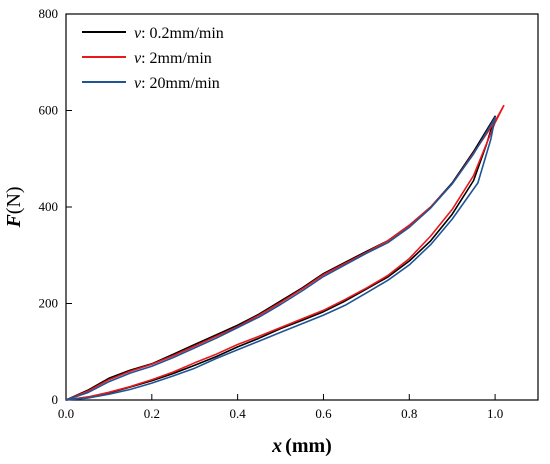 The image size is (550, 464). What do you see at coordinates (308, 446) in the screenshot?
I see `x-axis-unit: (mm)` at bounding box center [308, 446].